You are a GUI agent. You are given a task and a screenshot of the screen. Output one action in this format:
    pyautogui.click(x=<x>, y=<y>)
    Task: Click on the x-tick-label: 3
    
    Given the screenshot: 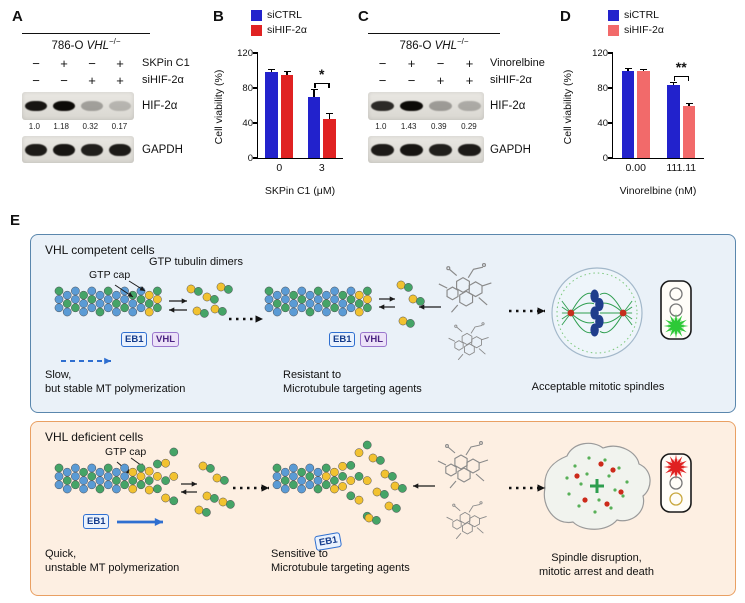 What is the action you would take?
    pyautogui.click(x=321, y=168)
    